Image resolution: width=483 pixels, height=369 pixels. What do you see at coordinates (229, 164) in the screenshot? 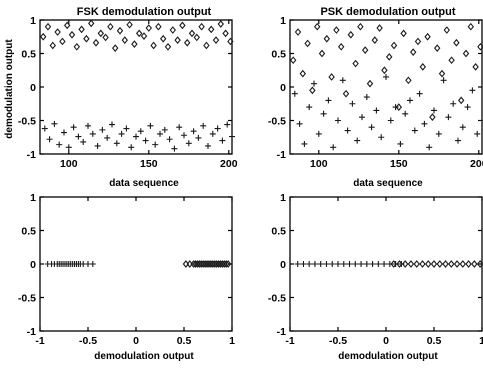
I see `x-tick-label: 200` at bounding box center [229, 164].